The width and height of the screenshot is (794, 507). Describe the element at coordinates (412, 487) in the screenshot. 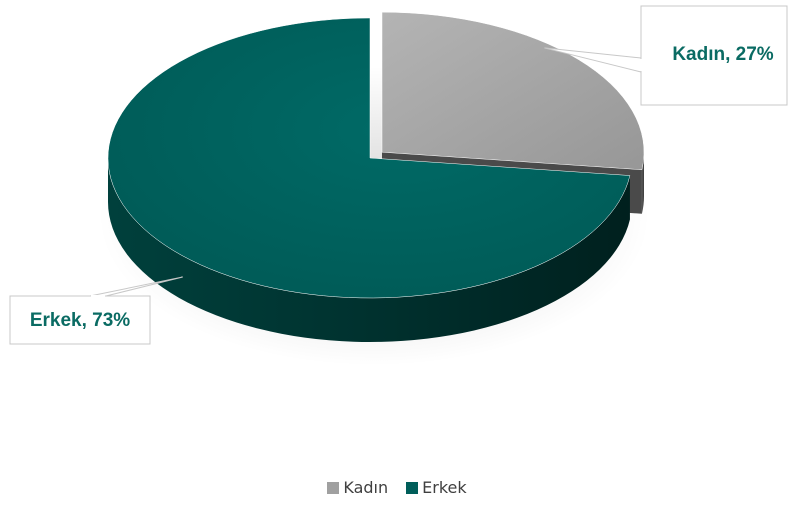

I see `legend-swatch-erkek` at that location.